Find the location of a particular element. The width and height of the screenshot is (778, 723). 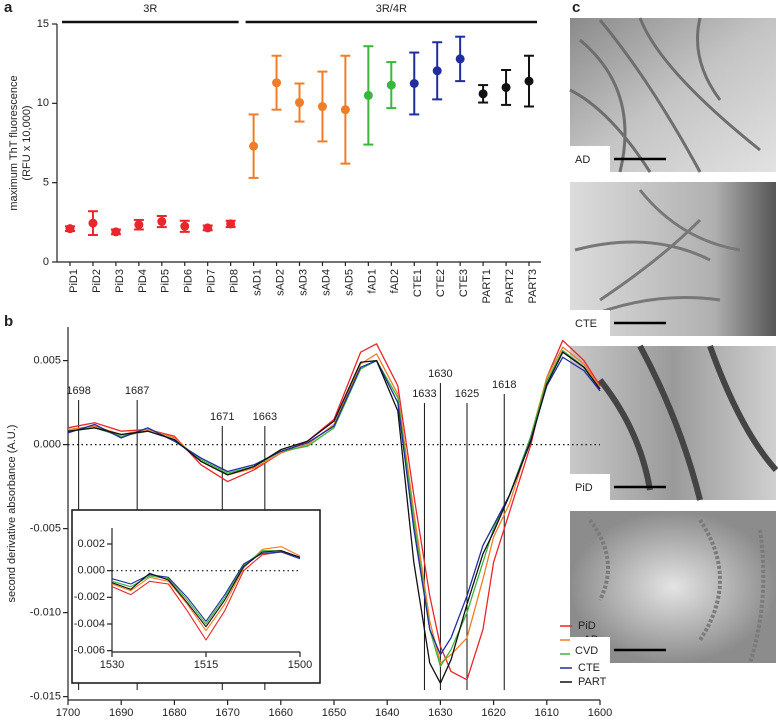

x-tick-label: PiD3 is located at coordinates (120, 281).